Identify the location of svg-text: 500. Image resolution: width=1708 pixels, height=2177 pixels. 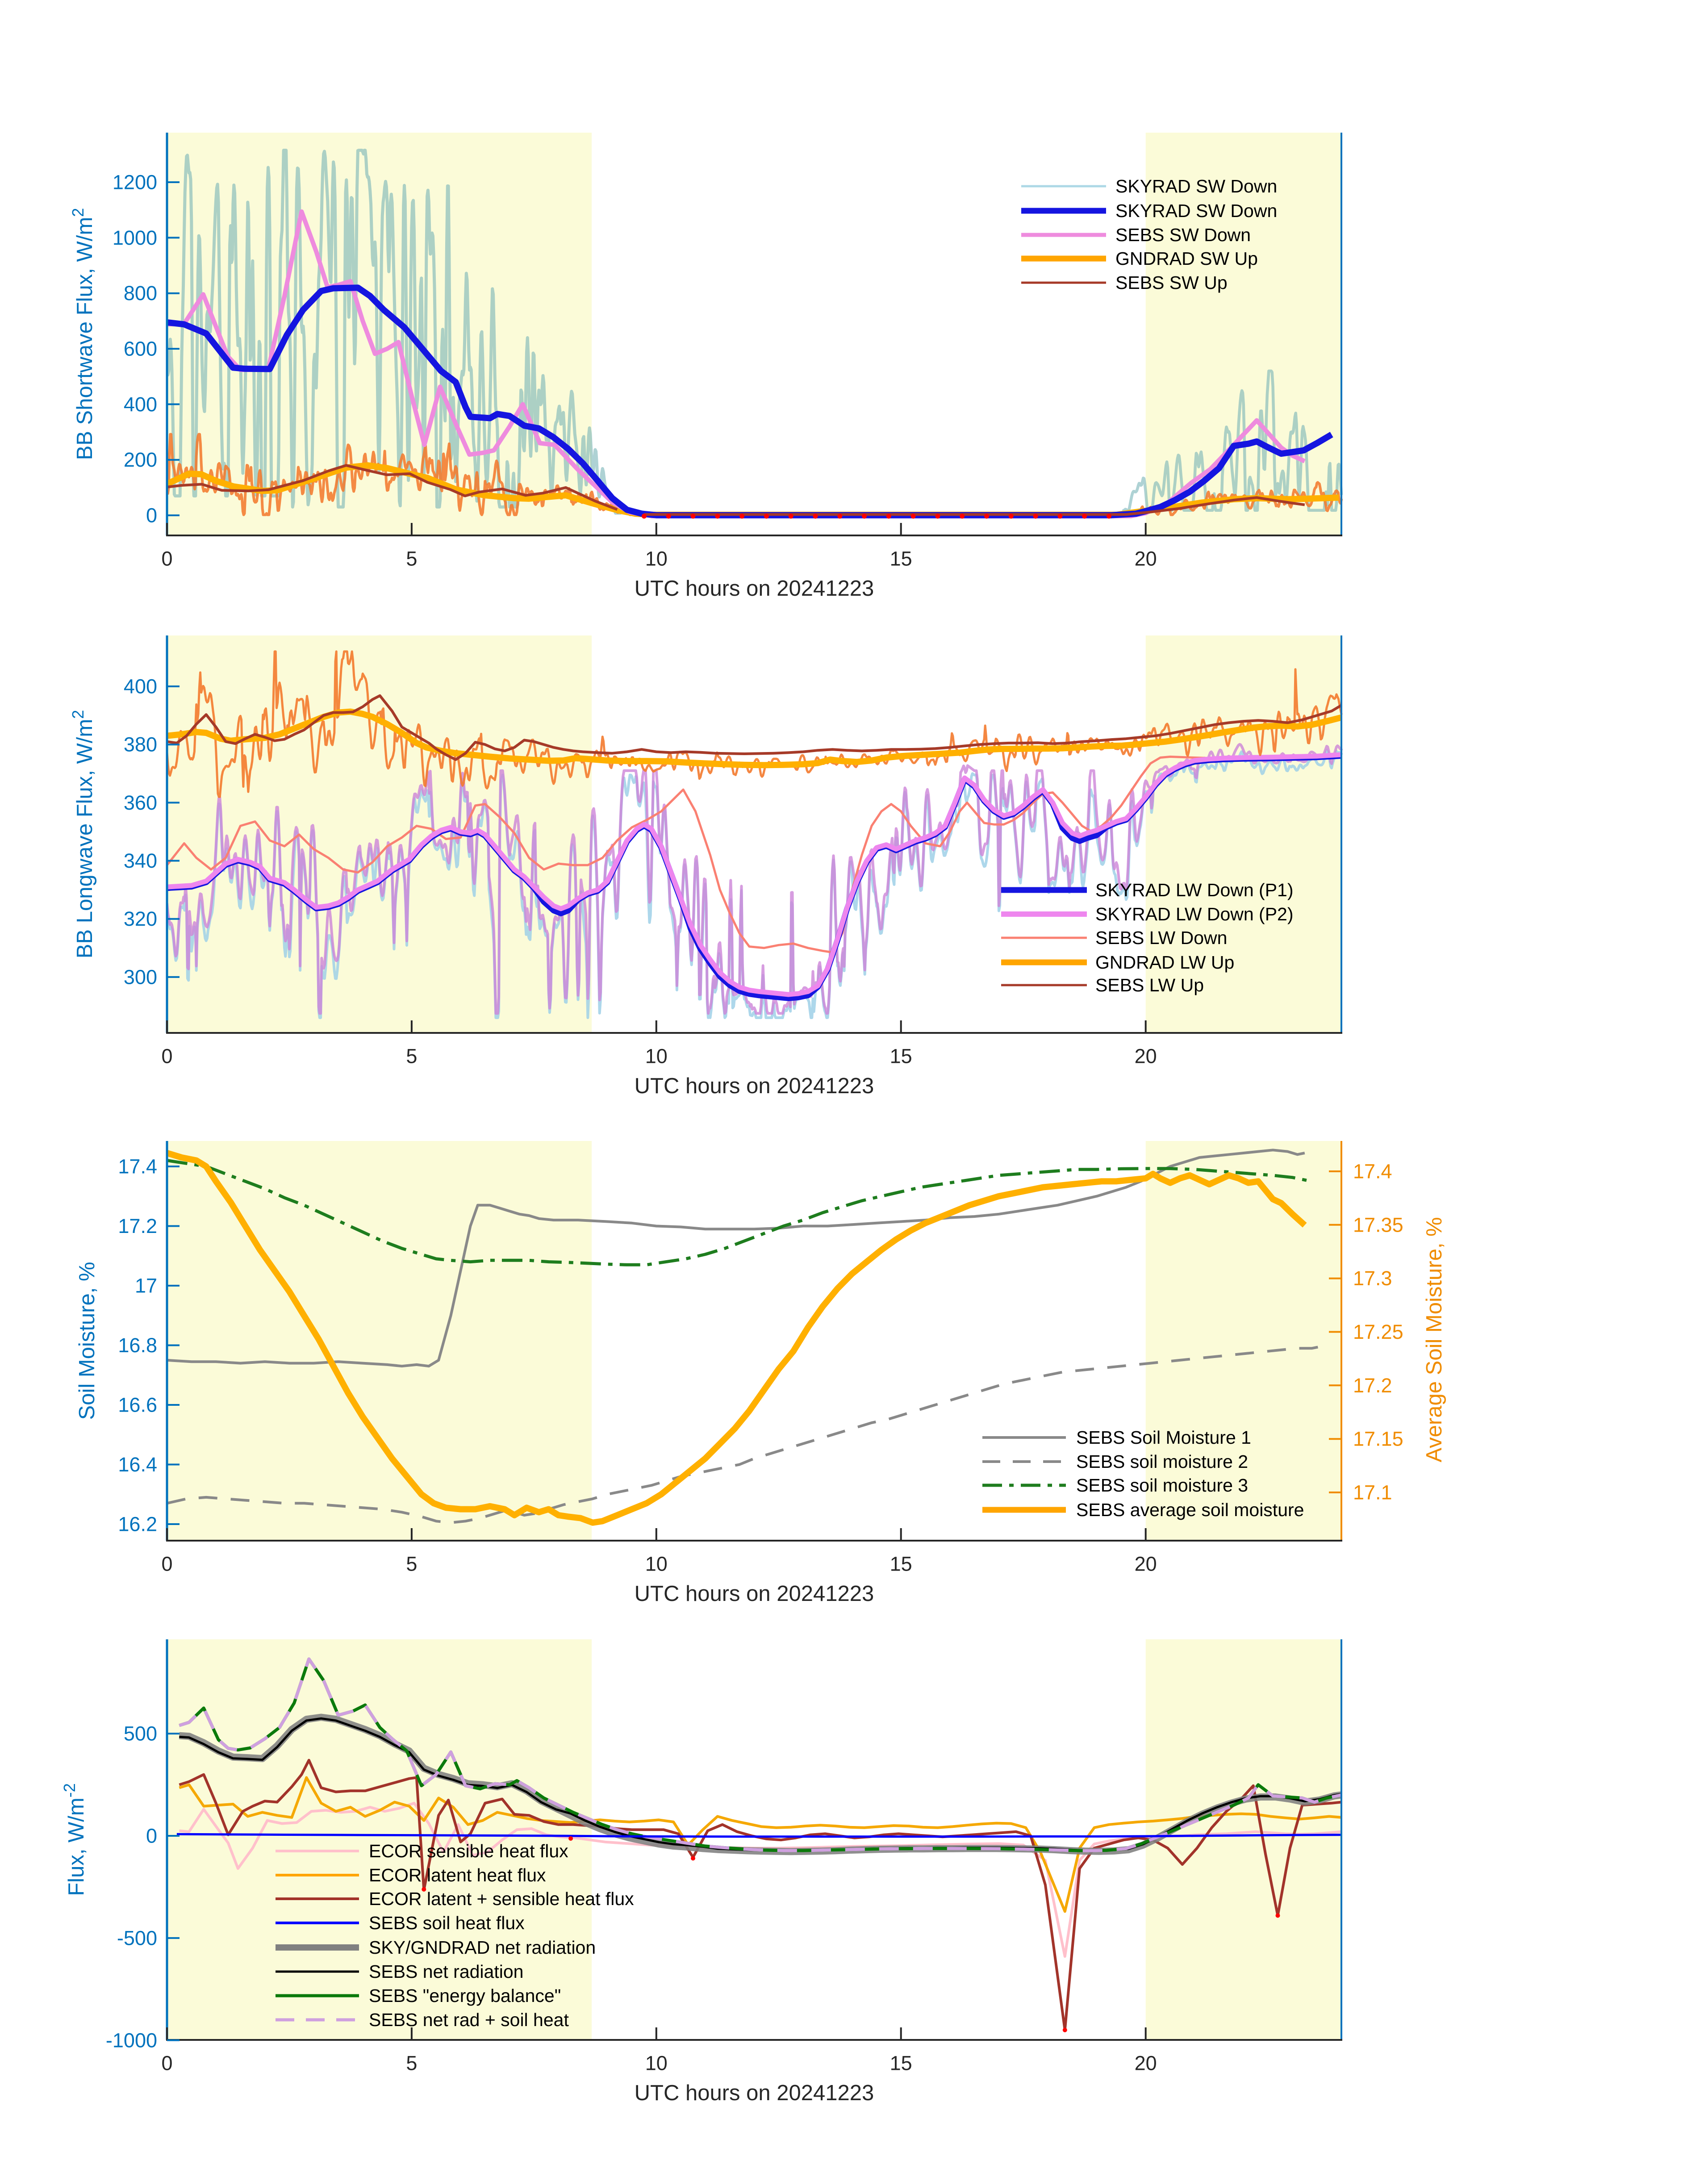
(140, 1733).